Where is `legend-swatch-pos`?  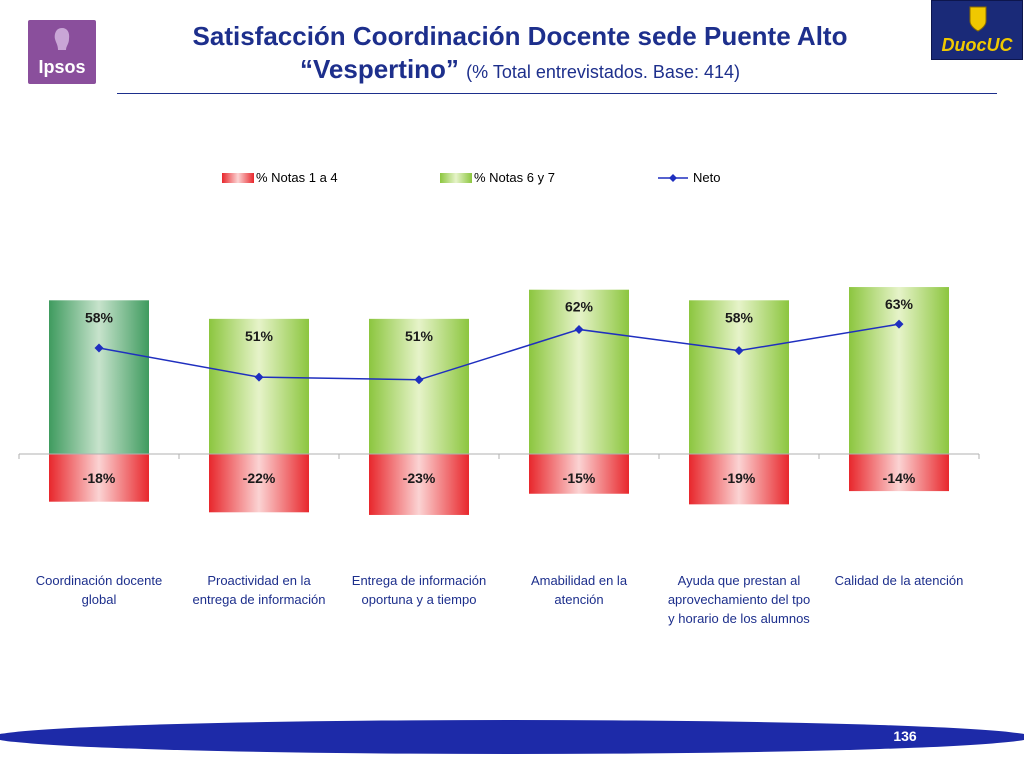
legend-swatch-pos is located at coordinates (456, 178).